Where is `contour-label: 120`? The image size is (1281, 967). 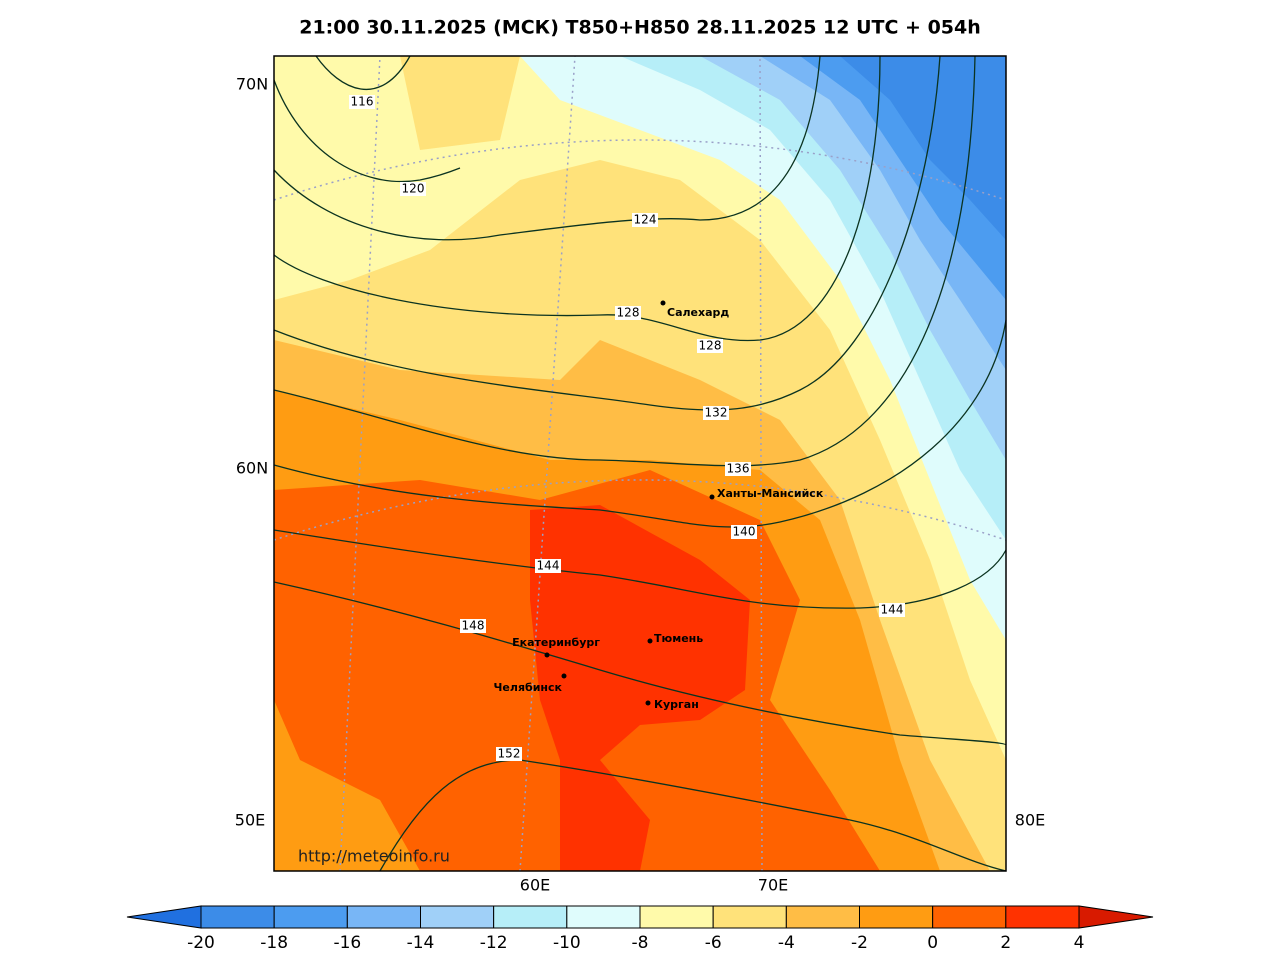 contour-label: 120 is located at coordinates (413, 189).